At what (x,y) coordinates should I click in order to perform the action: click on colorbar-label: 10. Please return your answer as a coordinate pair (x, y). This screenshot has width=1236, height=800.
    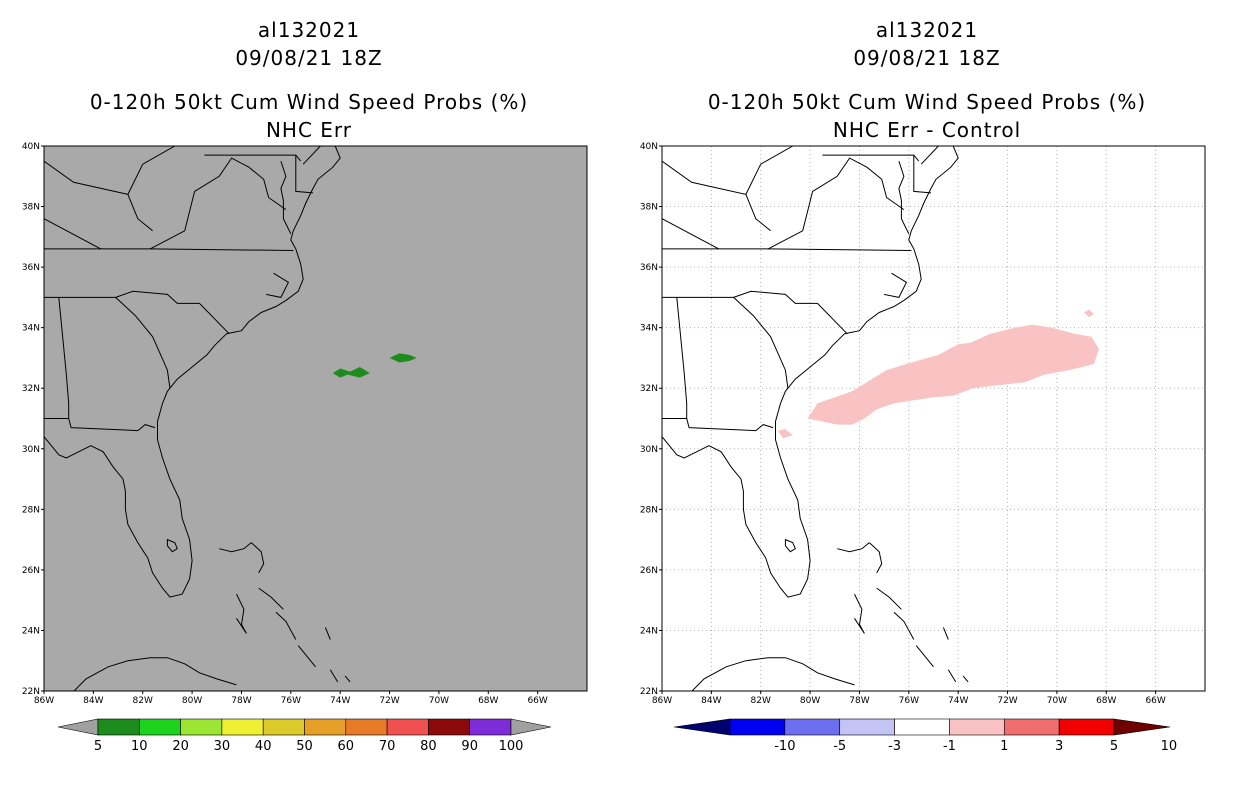
    Looking at the image, I should click on (139, 746).